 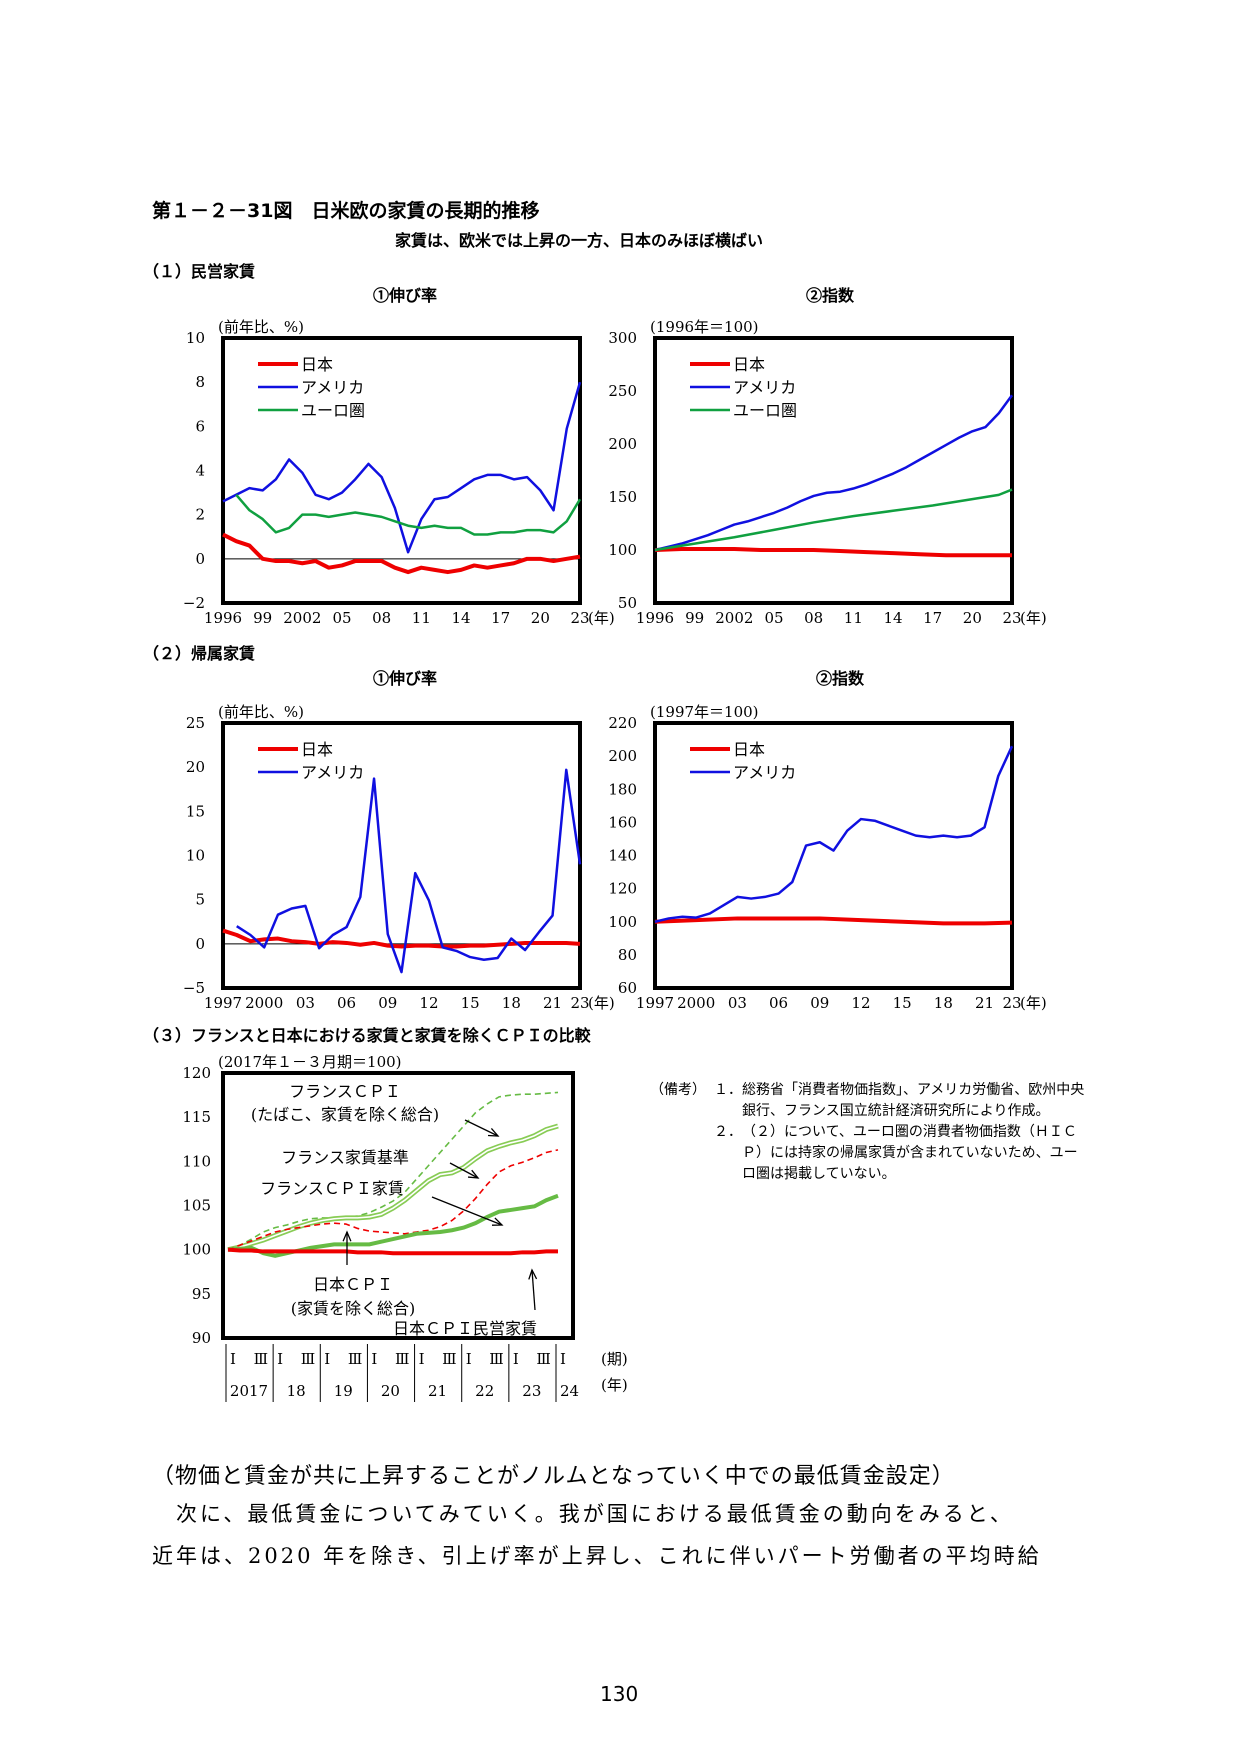 What do you see at coordinates (764, 772) in the screenshot?
I see `c4-legend-label: アメリカ` at bounding box center [764, 772].